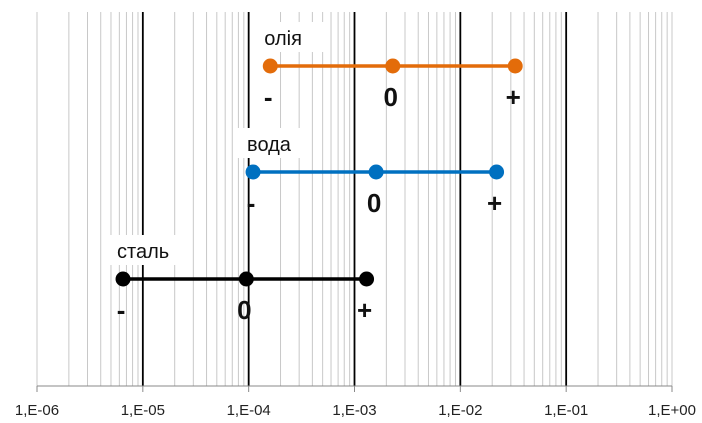  What do you see at coordinates (460, 410) in the screenshot?
I see `x-tick-label: 1,E-02` at bounding box center [460, 410].